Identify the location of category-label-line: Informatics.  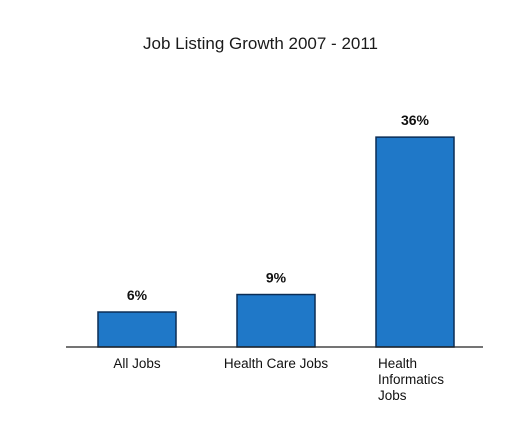
(411, 379).